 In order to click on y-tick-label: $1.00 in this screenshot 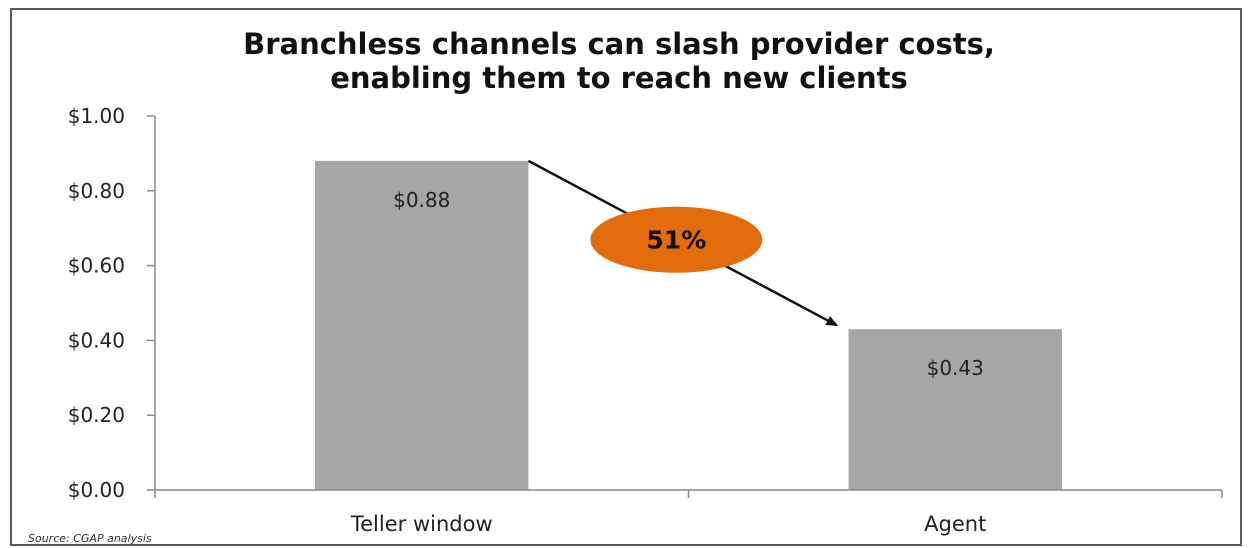, I will do `click(96, 116)`.